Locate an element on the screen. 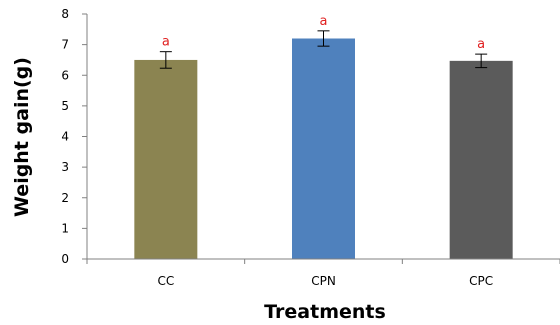  y-tick-label: 8 is located at coordinates (65, 14).